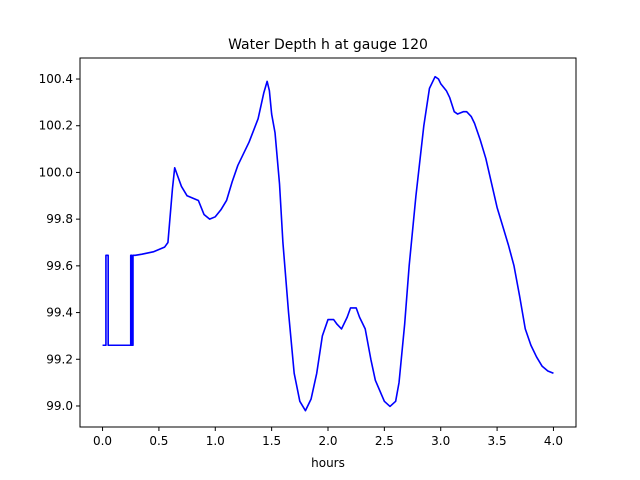 Image resolution: width=640 pixels, height=480 pixels. I want to click on x-tick-label: 0.5, so click(158, 441).